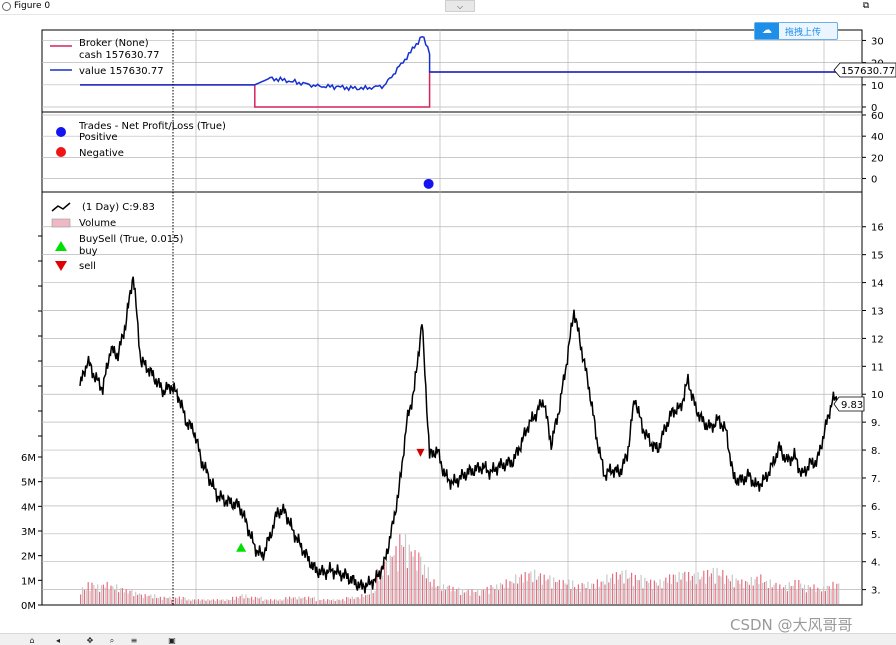 This screenshot has height=645, width=896. What do you see at coordinates (32, 640) in the screenshot?
I see `home-icon: ⌂` at bounding box center [32, 640].